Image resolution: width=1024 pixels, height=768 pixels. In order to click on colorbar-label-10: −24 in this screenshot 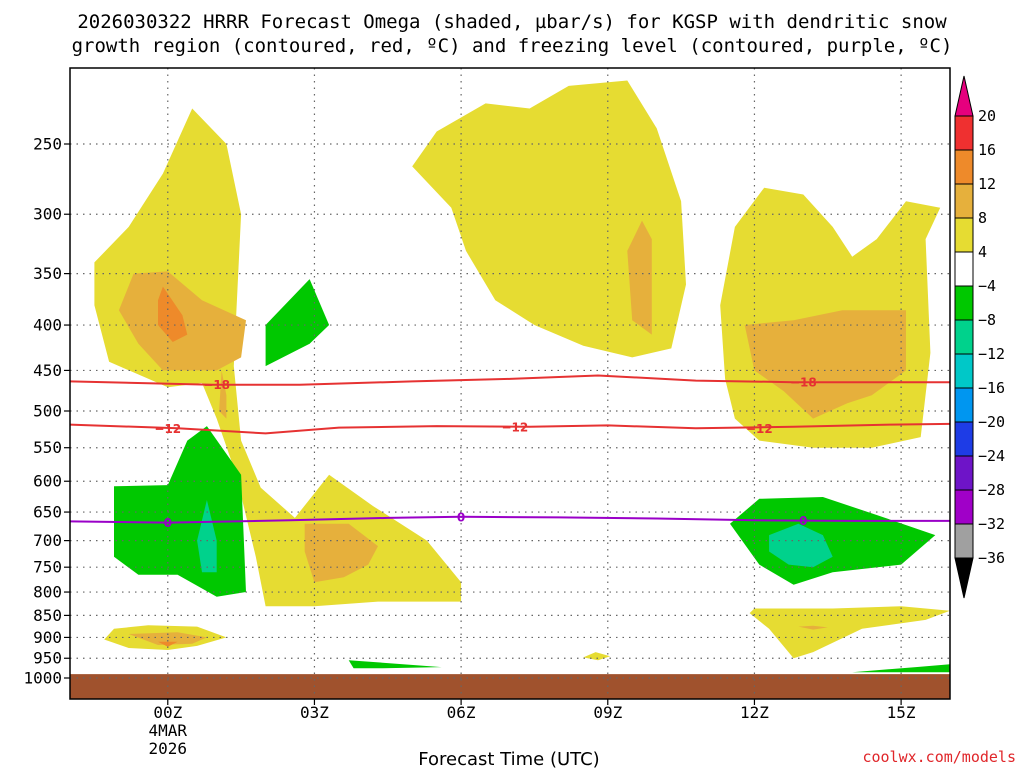, I will do `click(991, 456)`.